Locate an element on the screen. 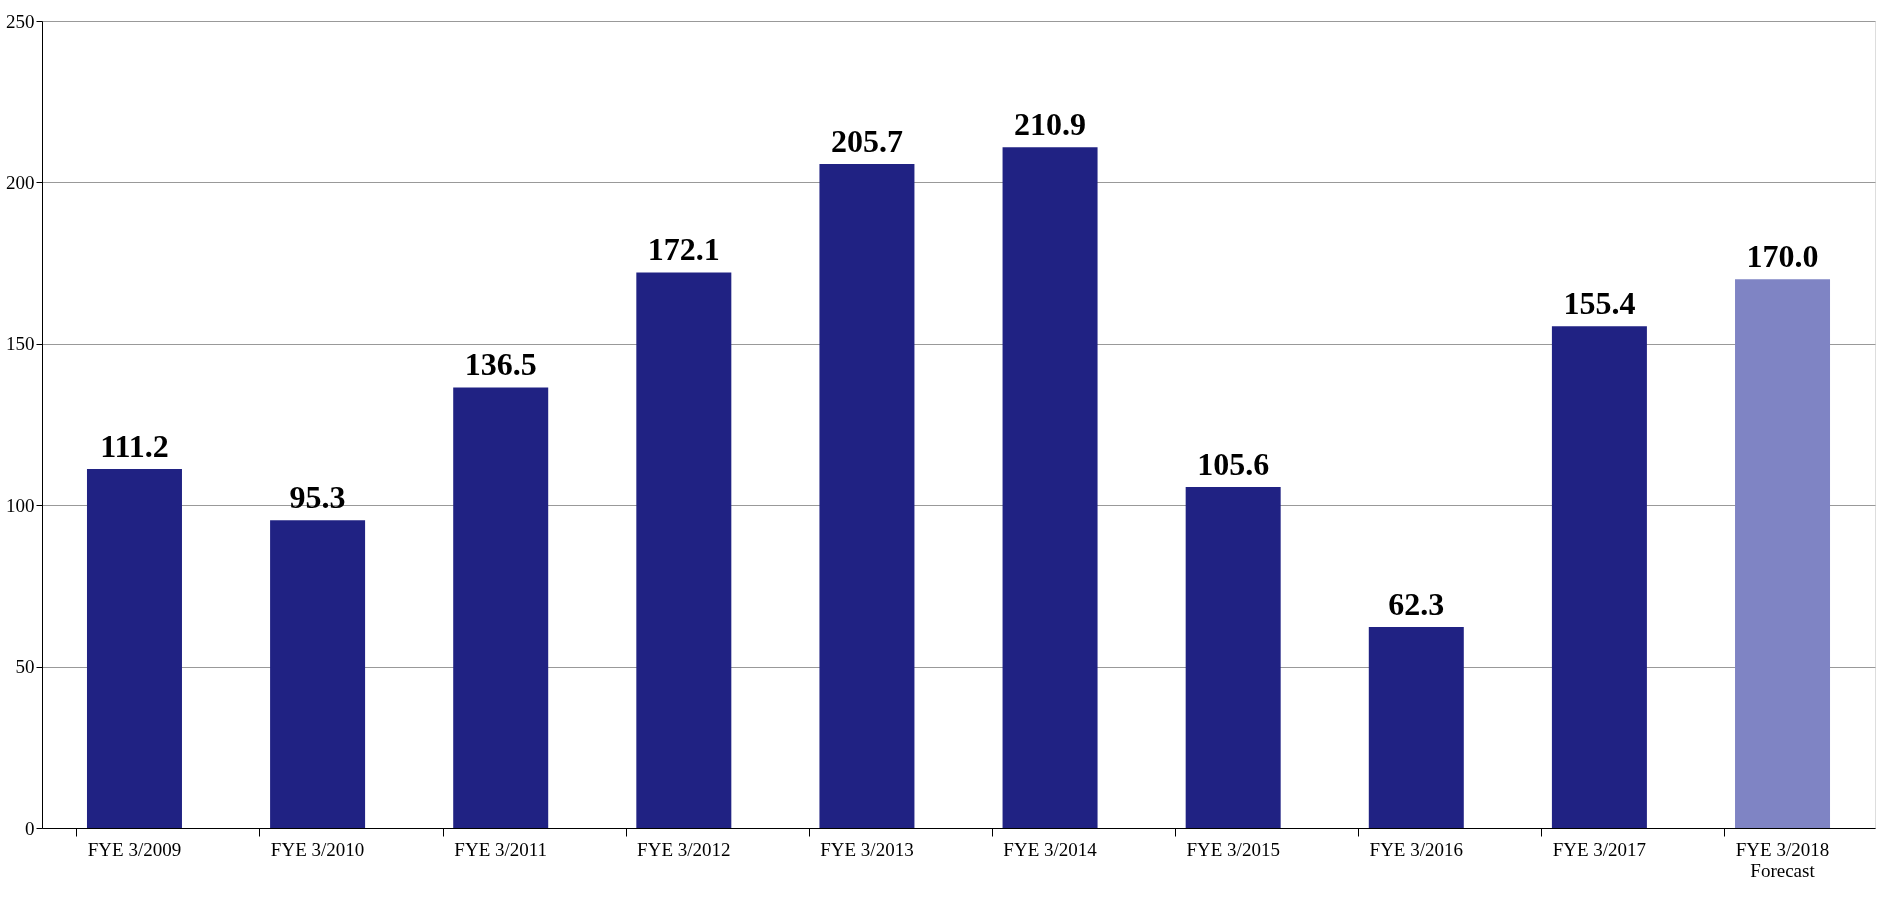 This screenshot has height=899, width=1892. data-label: 111.2 is located at coordinates (134, 446).